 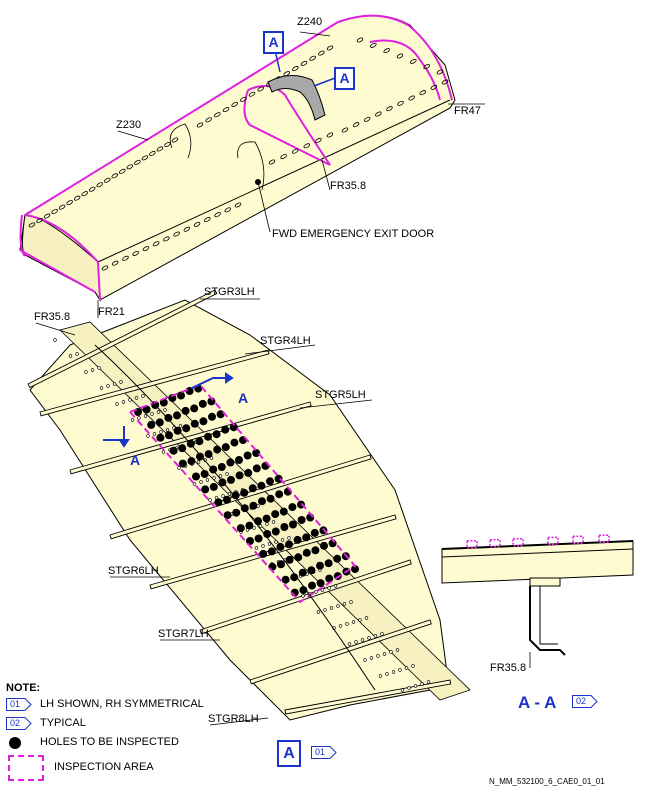 What do you see at coordinates (133, 571) in the screenshot?
I see `label-stgr6lh: STGR6LH` at bounding box center [133, 571].